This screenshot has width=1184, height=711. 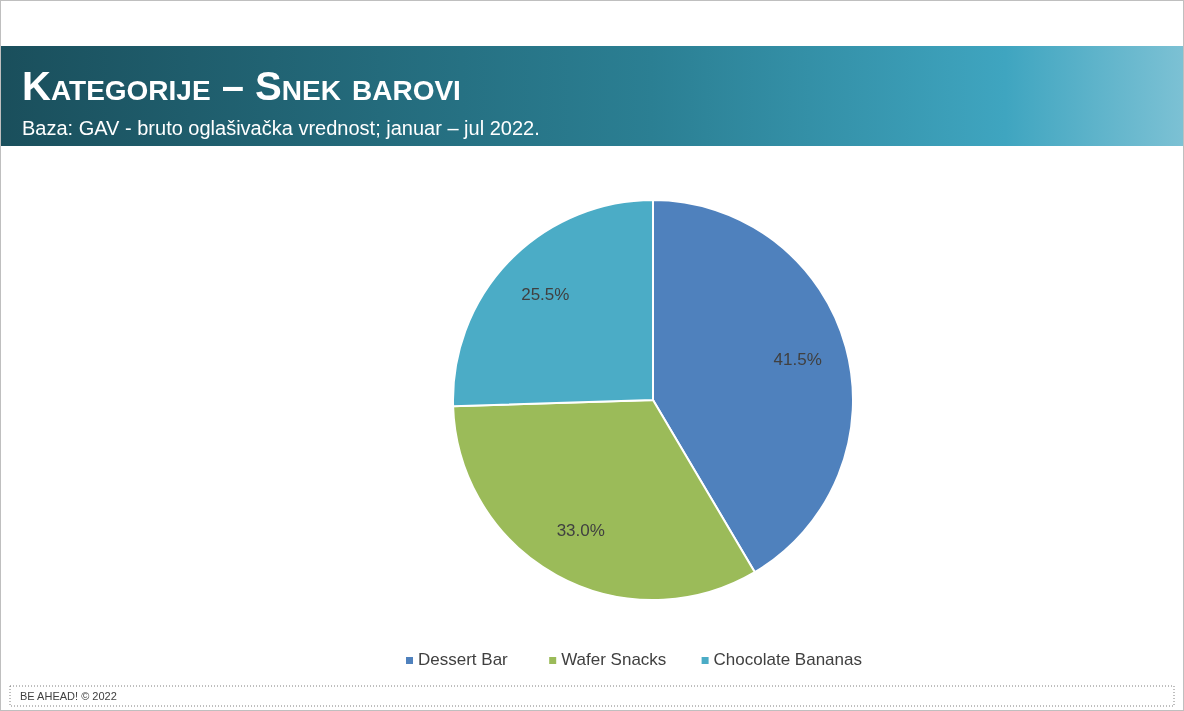 I want to click on legend-label: Chocolate Bananas, so click(x=787, y=660).